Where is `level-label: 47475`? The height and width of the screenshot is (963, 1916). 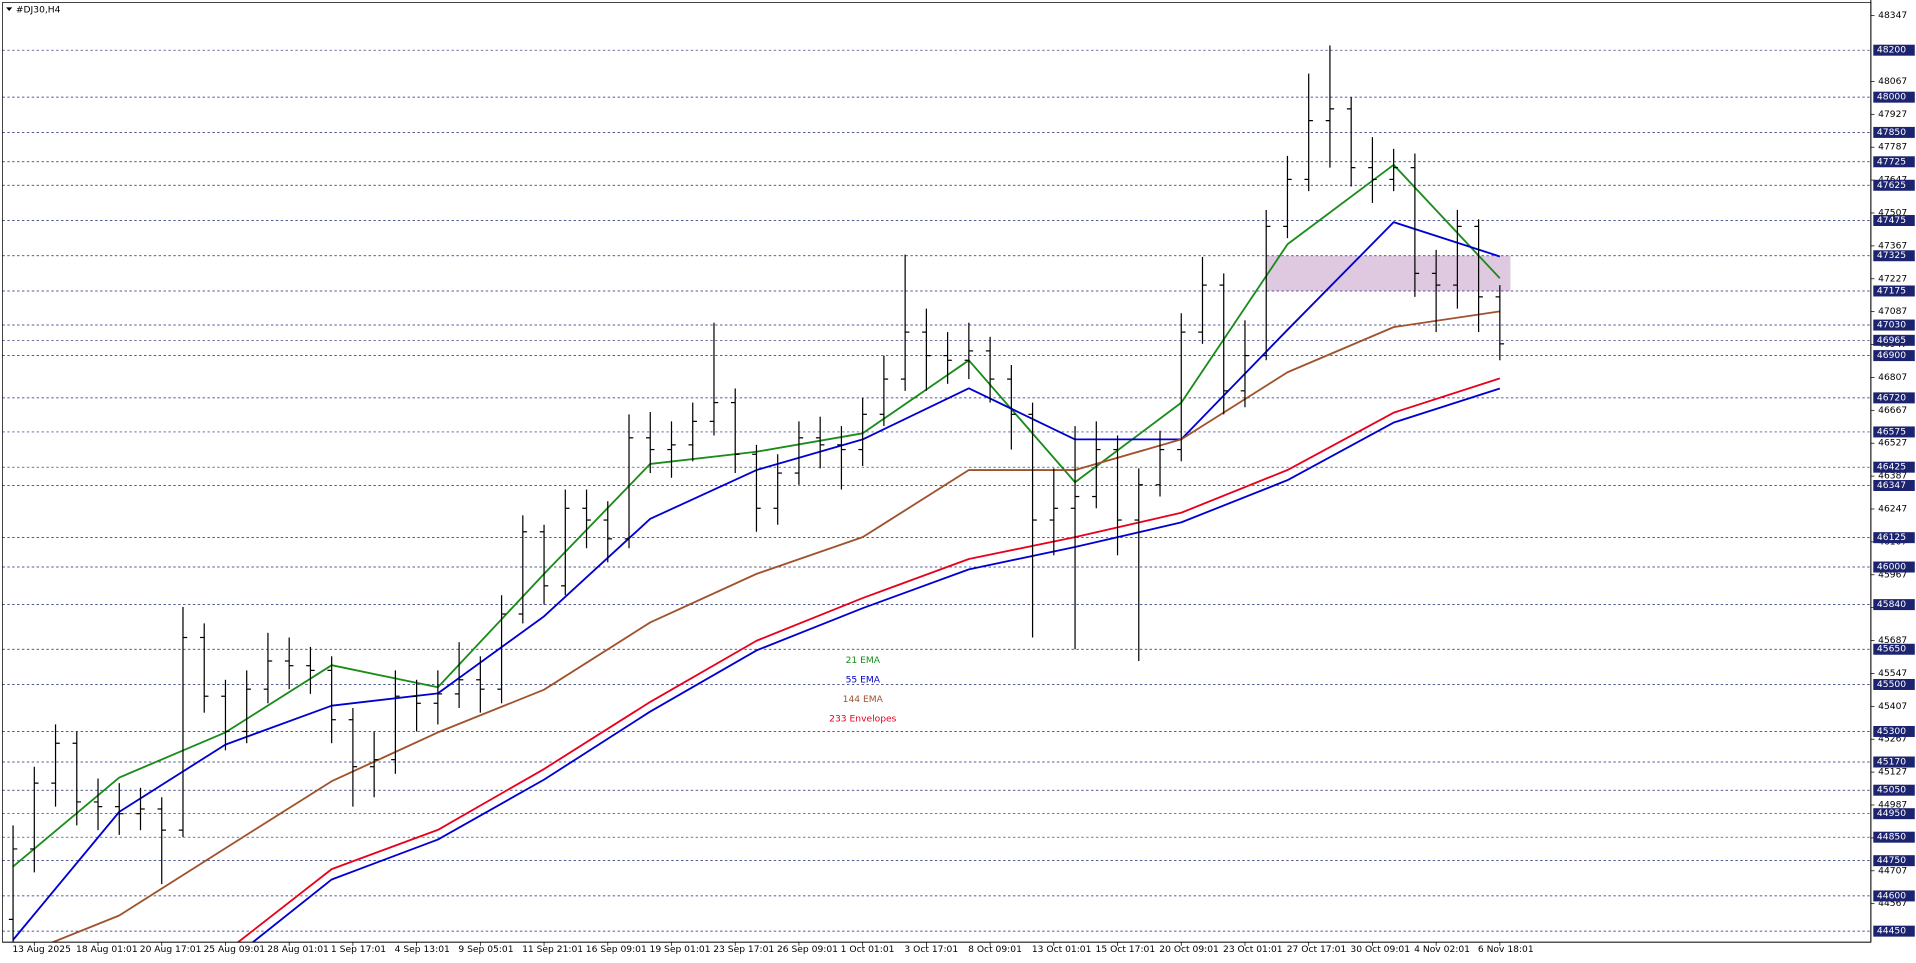
level-label: 47475 is located at coordinates (1891, 221).